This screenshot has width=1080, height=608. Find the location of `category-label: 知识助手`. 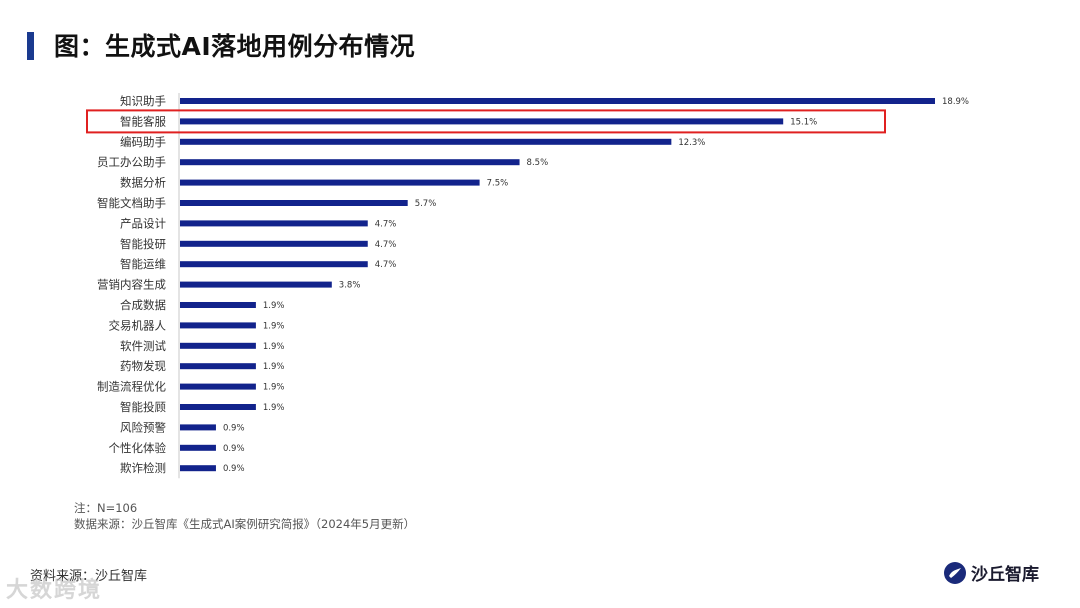

category-label: 知识助手 is located at coordinates (143, 101).